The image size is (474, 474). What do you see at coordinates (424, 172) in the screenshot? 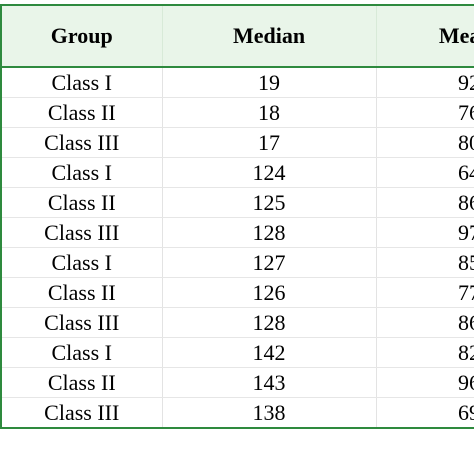
I see `cell-mean: 64` at bounding box center [424, 172].